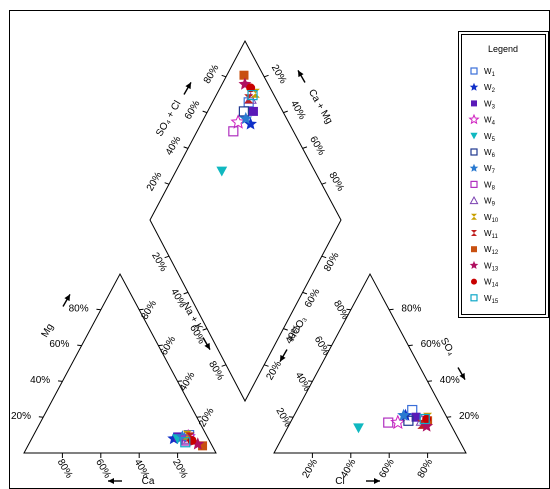  What do you see at coordinates (474, 298) in the screenshot?
I see `legend-marker-w15` at bounding box center [474, 298].